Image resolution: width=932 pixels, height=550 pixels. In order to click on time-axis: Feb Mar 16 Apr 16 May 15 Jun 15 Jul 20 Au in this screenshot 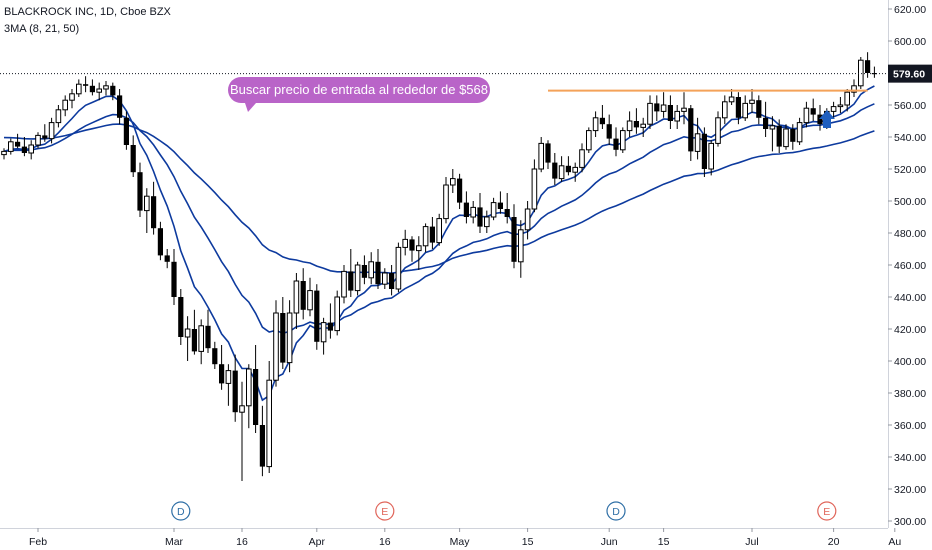, I will do `click(450, 538)`.